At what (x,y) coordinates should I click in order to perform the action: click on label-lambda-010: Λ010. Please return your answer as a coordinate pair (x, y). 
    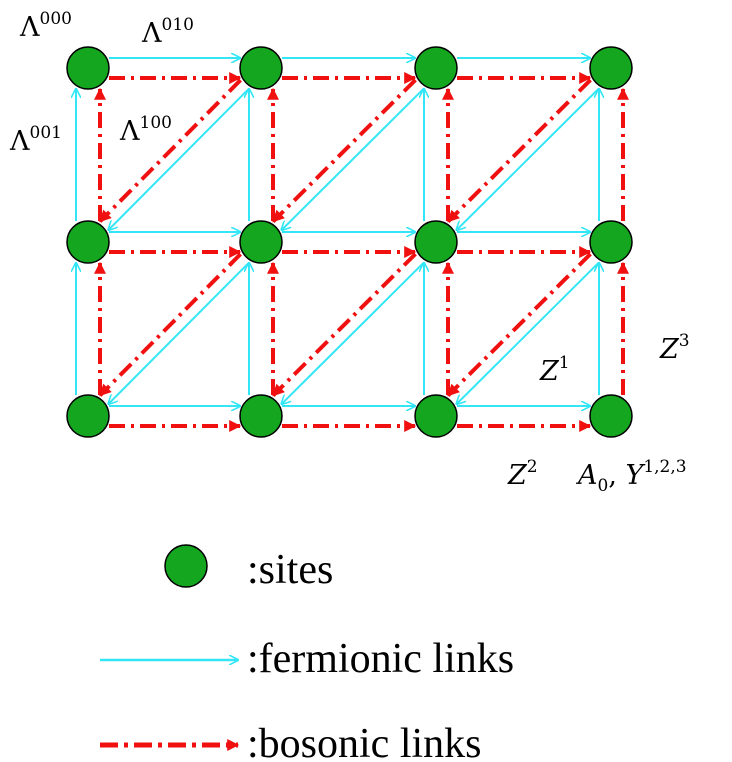
    Looking at the image, I should click on (167, 32).